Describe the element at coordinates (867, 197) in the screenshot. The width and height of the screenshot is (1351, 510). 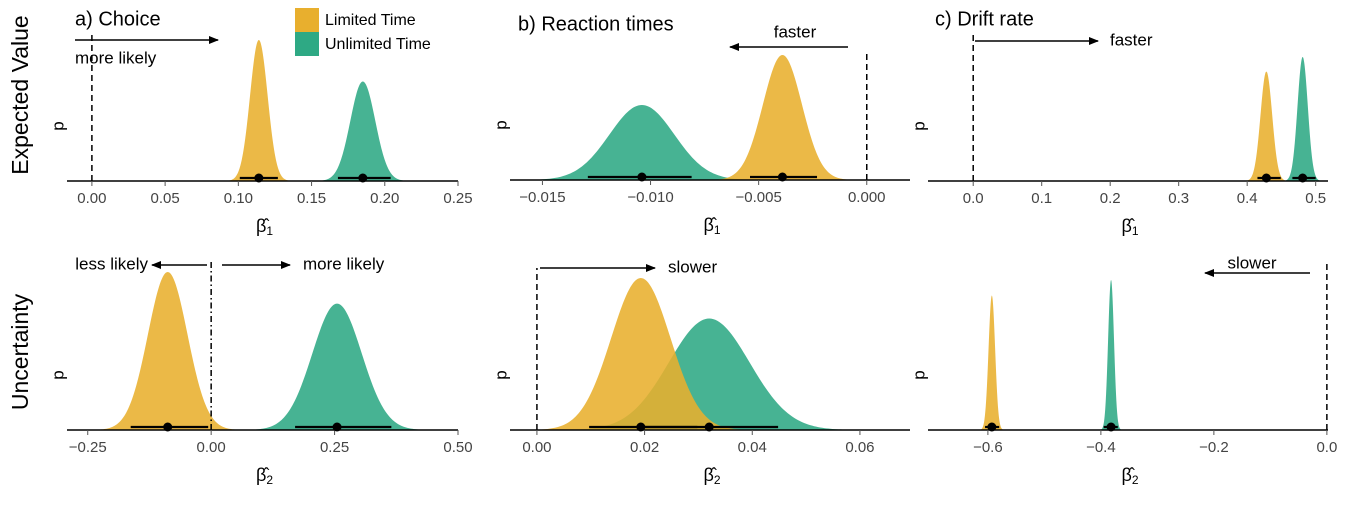
I see `x-tick-label: 0.000` at that location.